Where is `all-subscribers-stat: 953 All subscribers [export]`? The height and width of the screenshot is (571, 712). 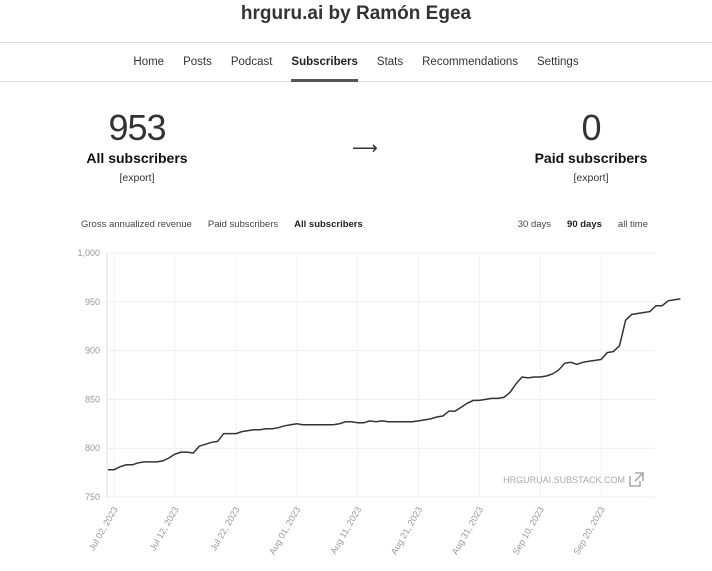 all-subscribers-stat: 953 All subscribers [export] is located at coordinates (137, 146).